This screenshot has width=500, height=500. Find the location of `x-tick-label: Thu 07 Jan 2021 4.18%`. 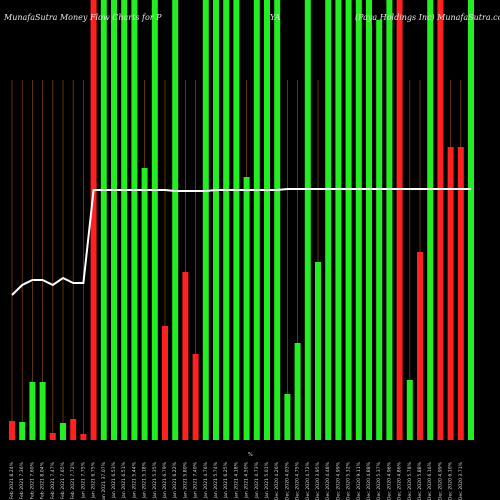

x-tick-label: Thu 07 Jan 2021 4.18% is located at coordinates (236, 480).